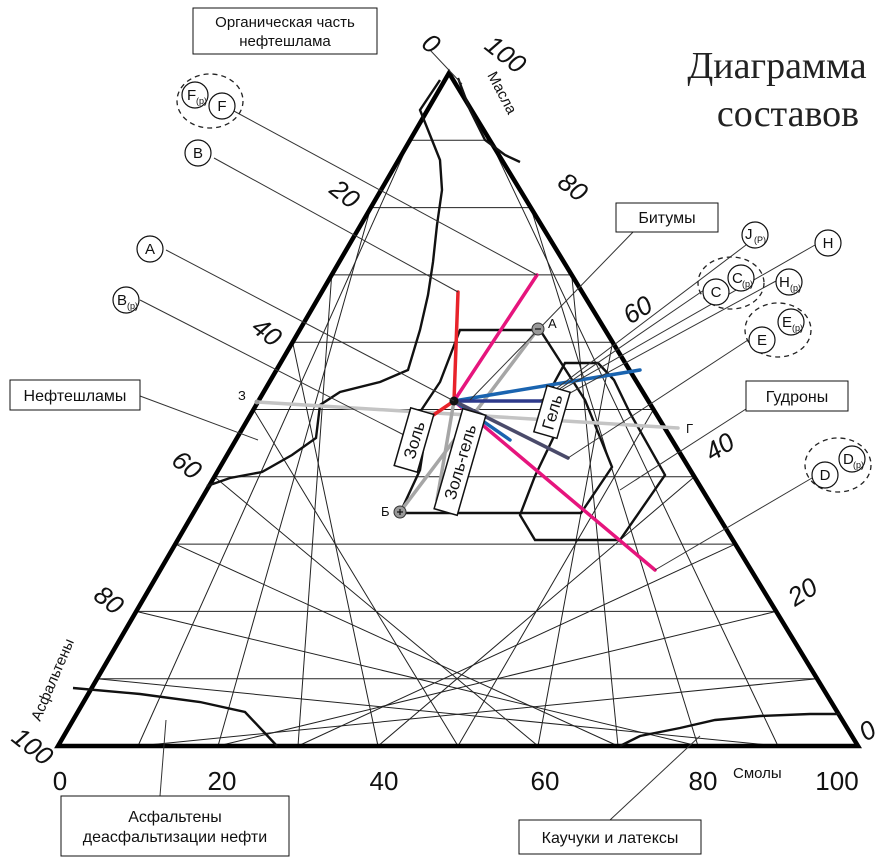 The width and height of the screenshot is (880, 857). Describe the element at coordinates (175, 837) in the screenshot. I see `callout-asph-line2: деасфальтизации нефти` at that location.